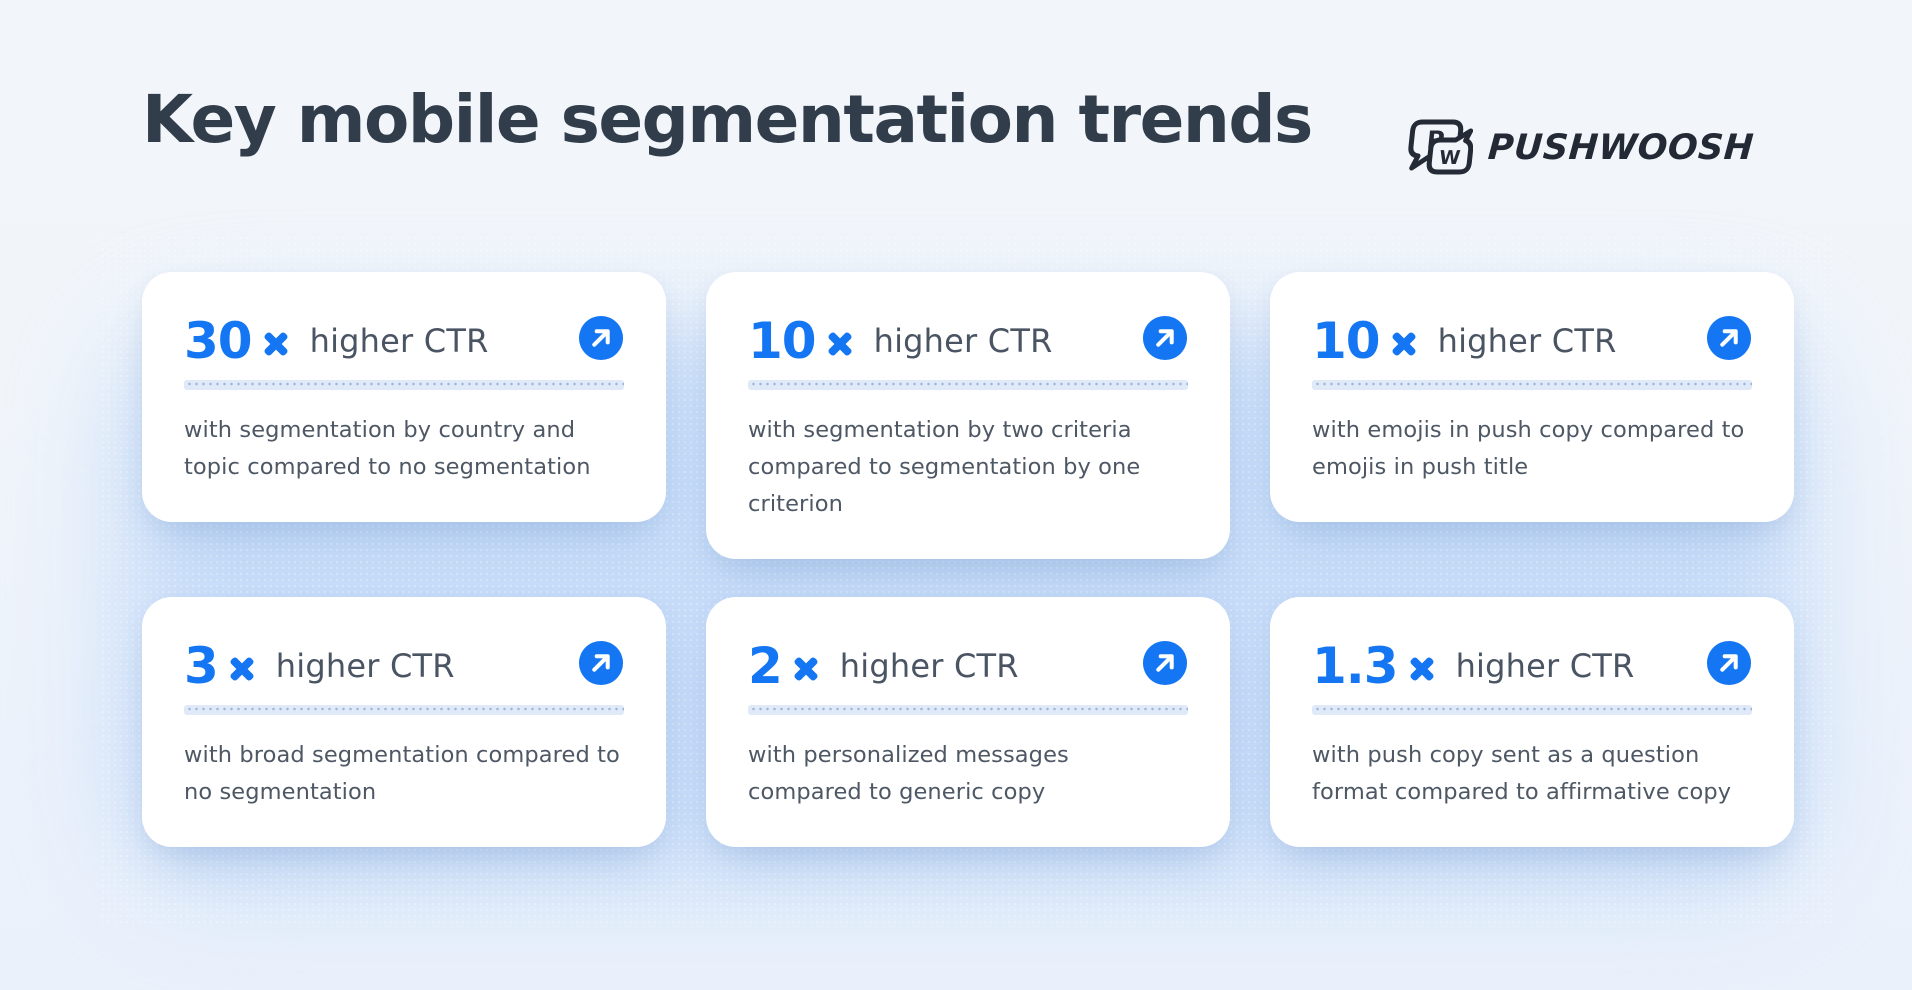 This screenshot has height=990, width=1912. What do you see at coordinates (1355, 666) in the screenshot?
I see `multiplier-value: 1.3` at bounding box center [1355, 666].